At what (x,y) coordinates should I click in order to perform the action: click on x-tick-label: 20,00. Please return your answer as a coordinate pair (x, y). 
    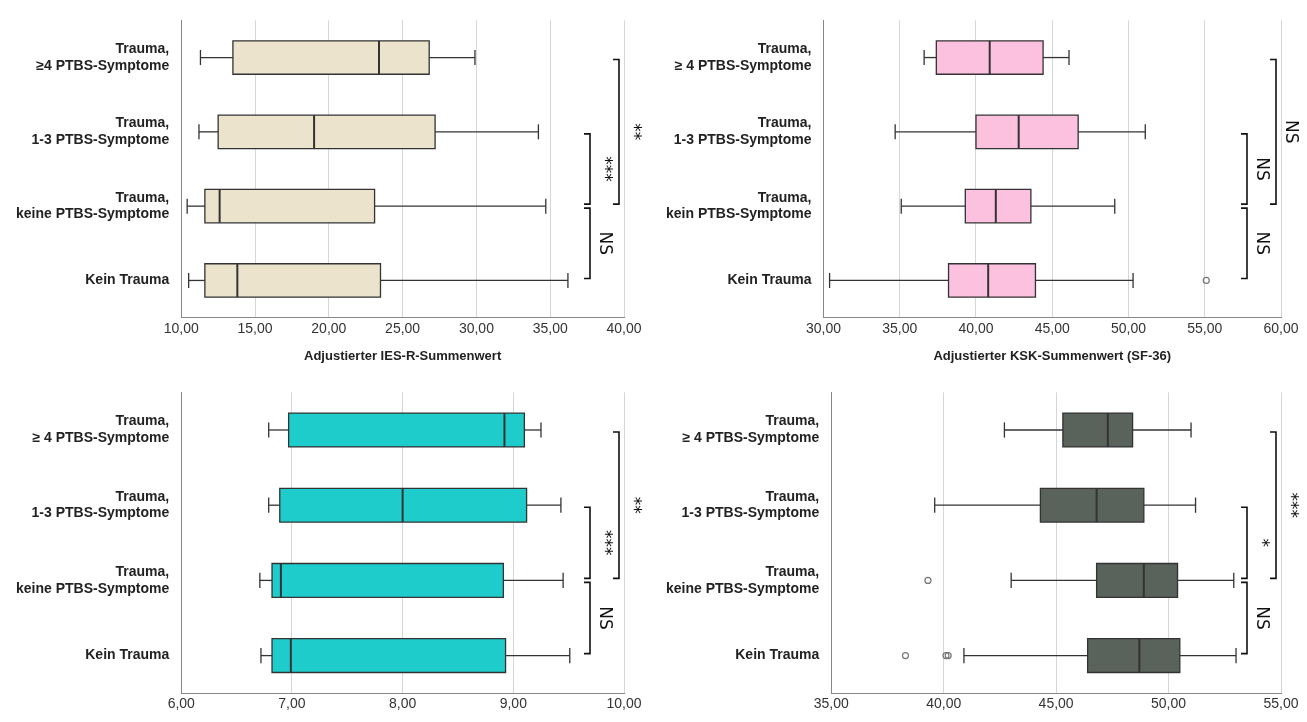
    Looking at the image, I should click on (329, 327).